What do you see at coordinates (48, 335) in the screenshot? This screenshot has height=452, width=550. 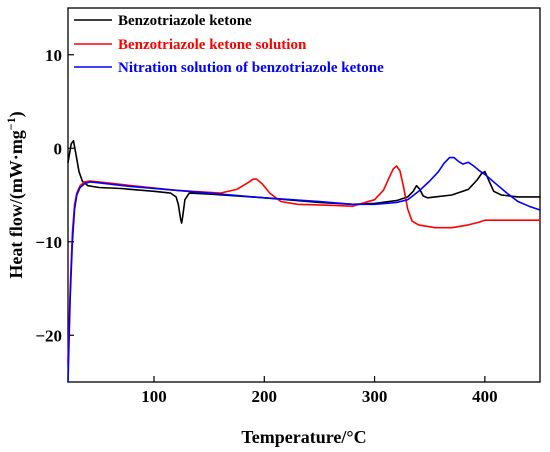 I see `y-tick-label: −20` at bounding box center [48, 335].